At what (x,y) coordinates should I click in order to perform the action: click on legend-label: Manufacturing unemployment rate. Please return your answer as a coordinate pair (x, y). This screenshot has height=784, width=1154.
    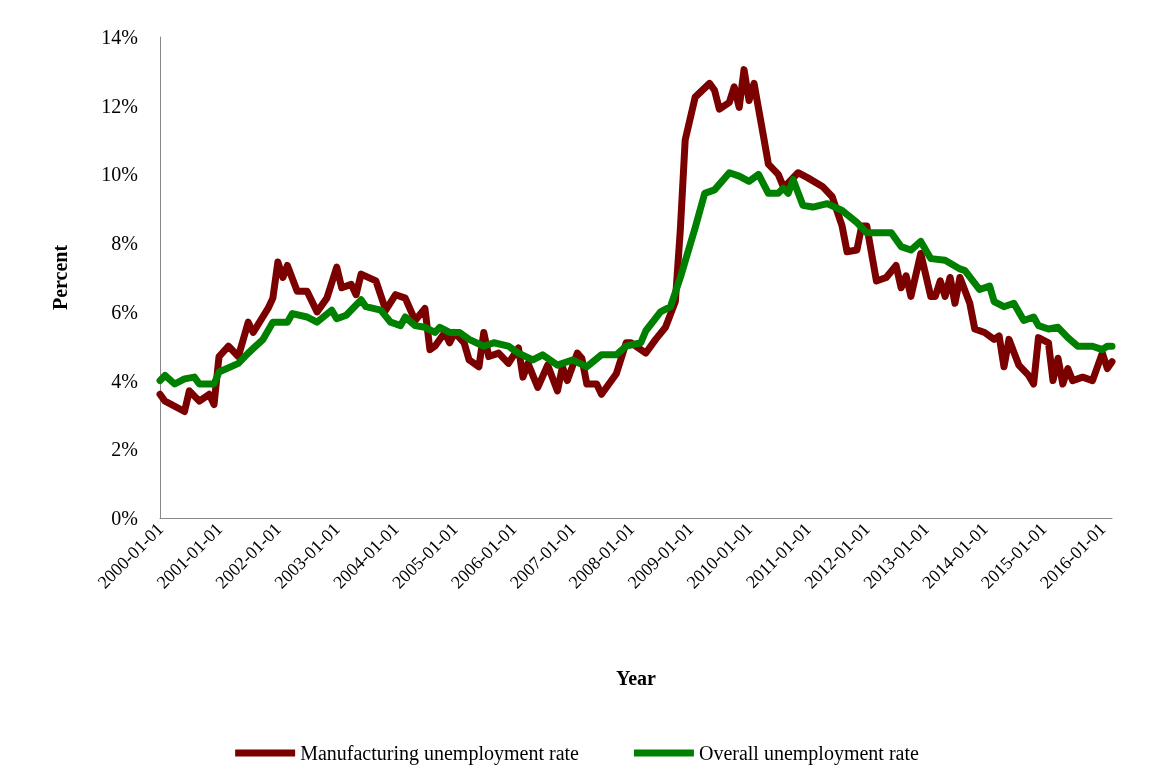
    Looking at the image, I should click on (440, 753).